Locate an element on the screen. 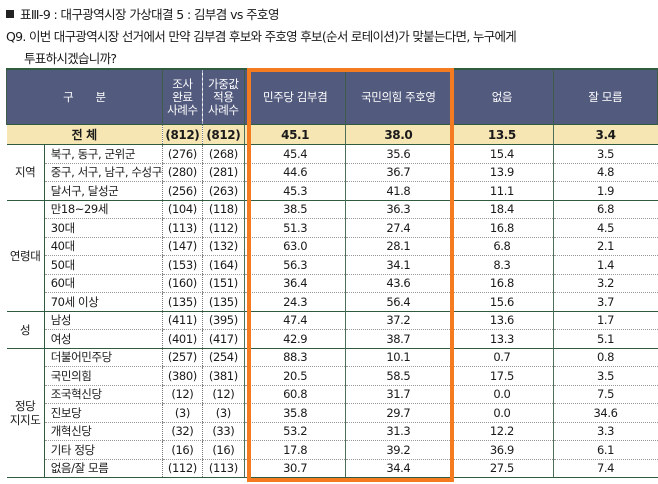  question-line-2: 투표하시겠습니까? is located at coordinates (70, 58).